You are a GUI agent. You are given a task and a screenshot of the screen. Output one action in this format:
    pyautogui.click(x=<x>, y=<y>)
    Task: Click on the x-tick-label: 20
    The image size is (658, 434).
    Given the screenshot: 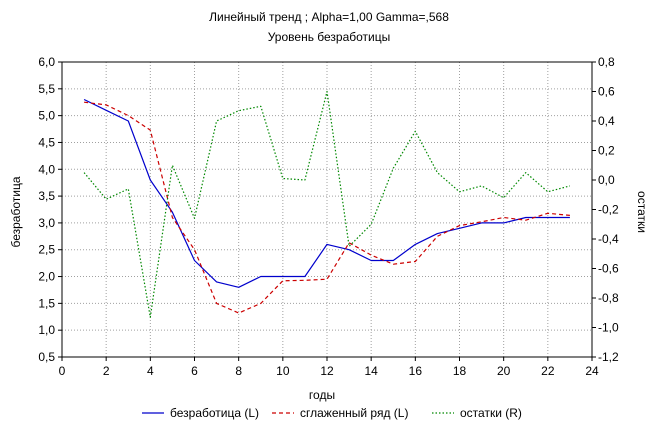 What is the action you would take?
    pyautogui.click(x=504, y=371)
    